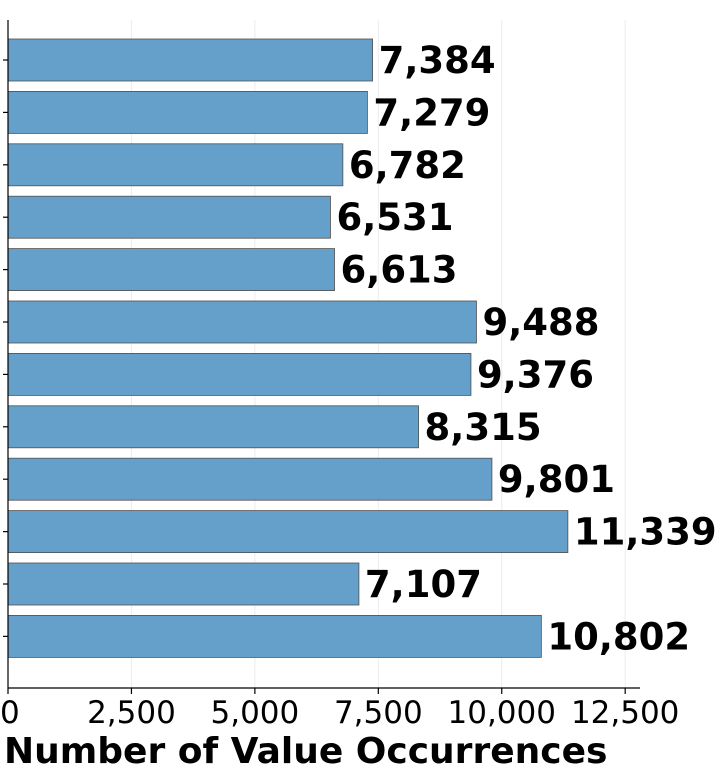  I want to click on x-tick-label: 2,500, so click(131, 713).